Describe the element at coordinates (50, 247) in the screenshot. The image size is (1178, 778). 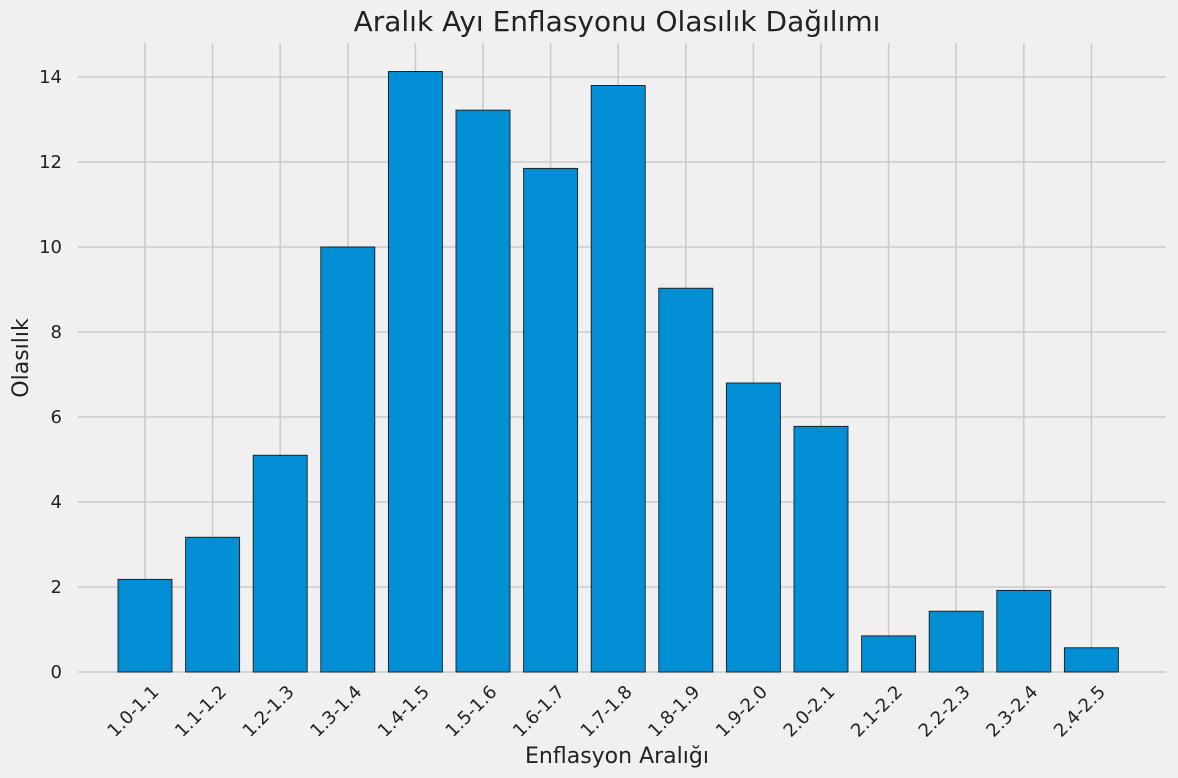
I see `y-tick-label: 10` at that location.